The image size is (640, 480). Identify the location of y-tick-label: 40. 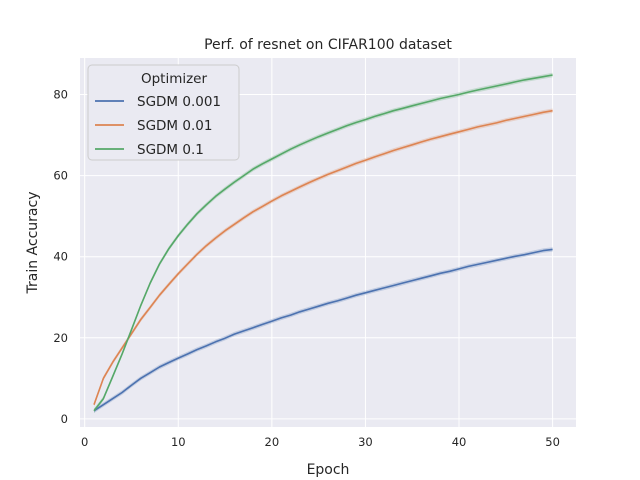
(60, 257).